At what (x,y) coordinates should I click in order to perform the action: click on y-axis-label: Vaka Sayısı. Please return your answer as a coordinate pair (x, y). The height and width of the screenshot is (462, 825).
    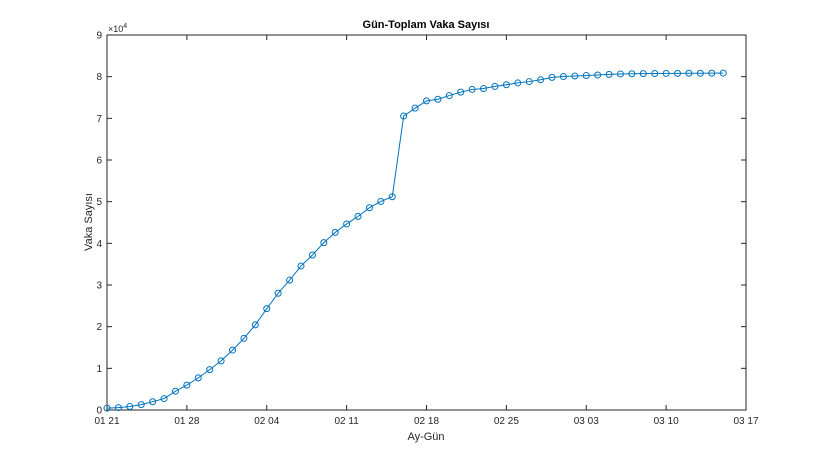
    Looking at the image, I should click on (89, 222).